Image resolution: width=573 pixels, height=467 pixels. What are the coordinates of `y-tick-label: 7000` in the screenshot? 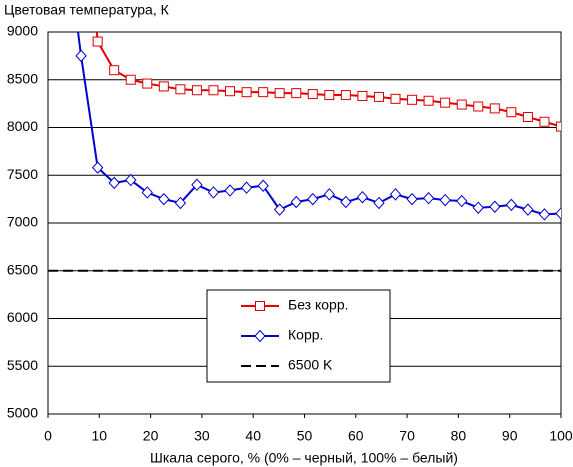 It's located at (22, 222).